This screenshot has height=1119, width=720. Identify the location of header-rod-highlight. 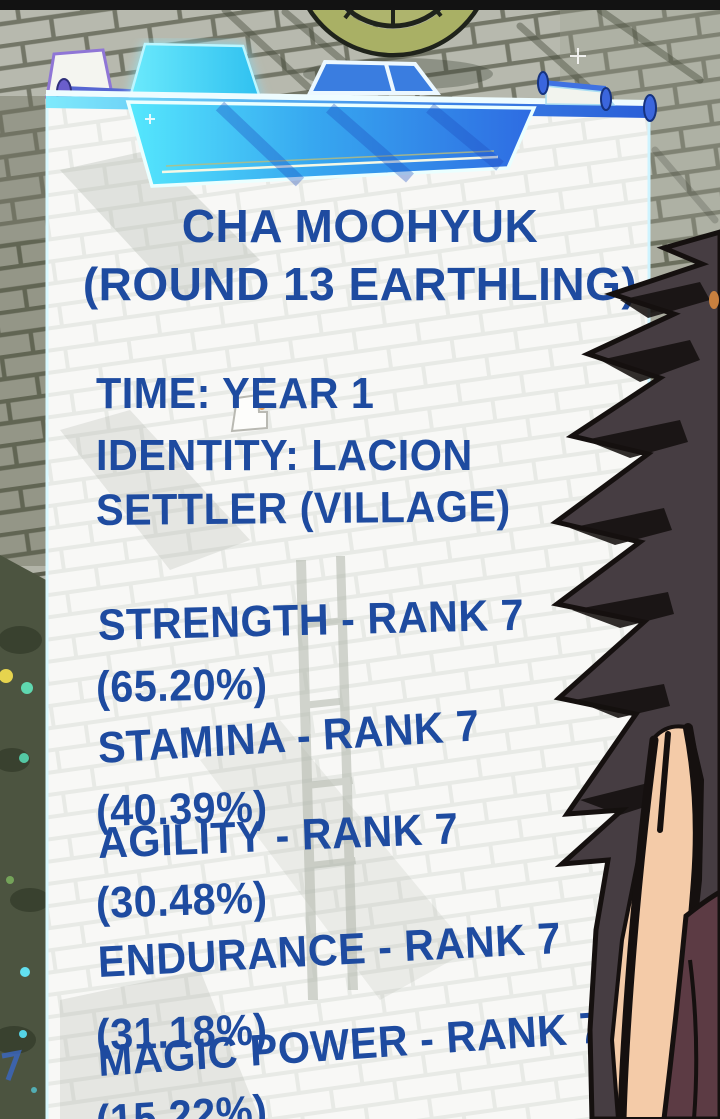
(347, 98).